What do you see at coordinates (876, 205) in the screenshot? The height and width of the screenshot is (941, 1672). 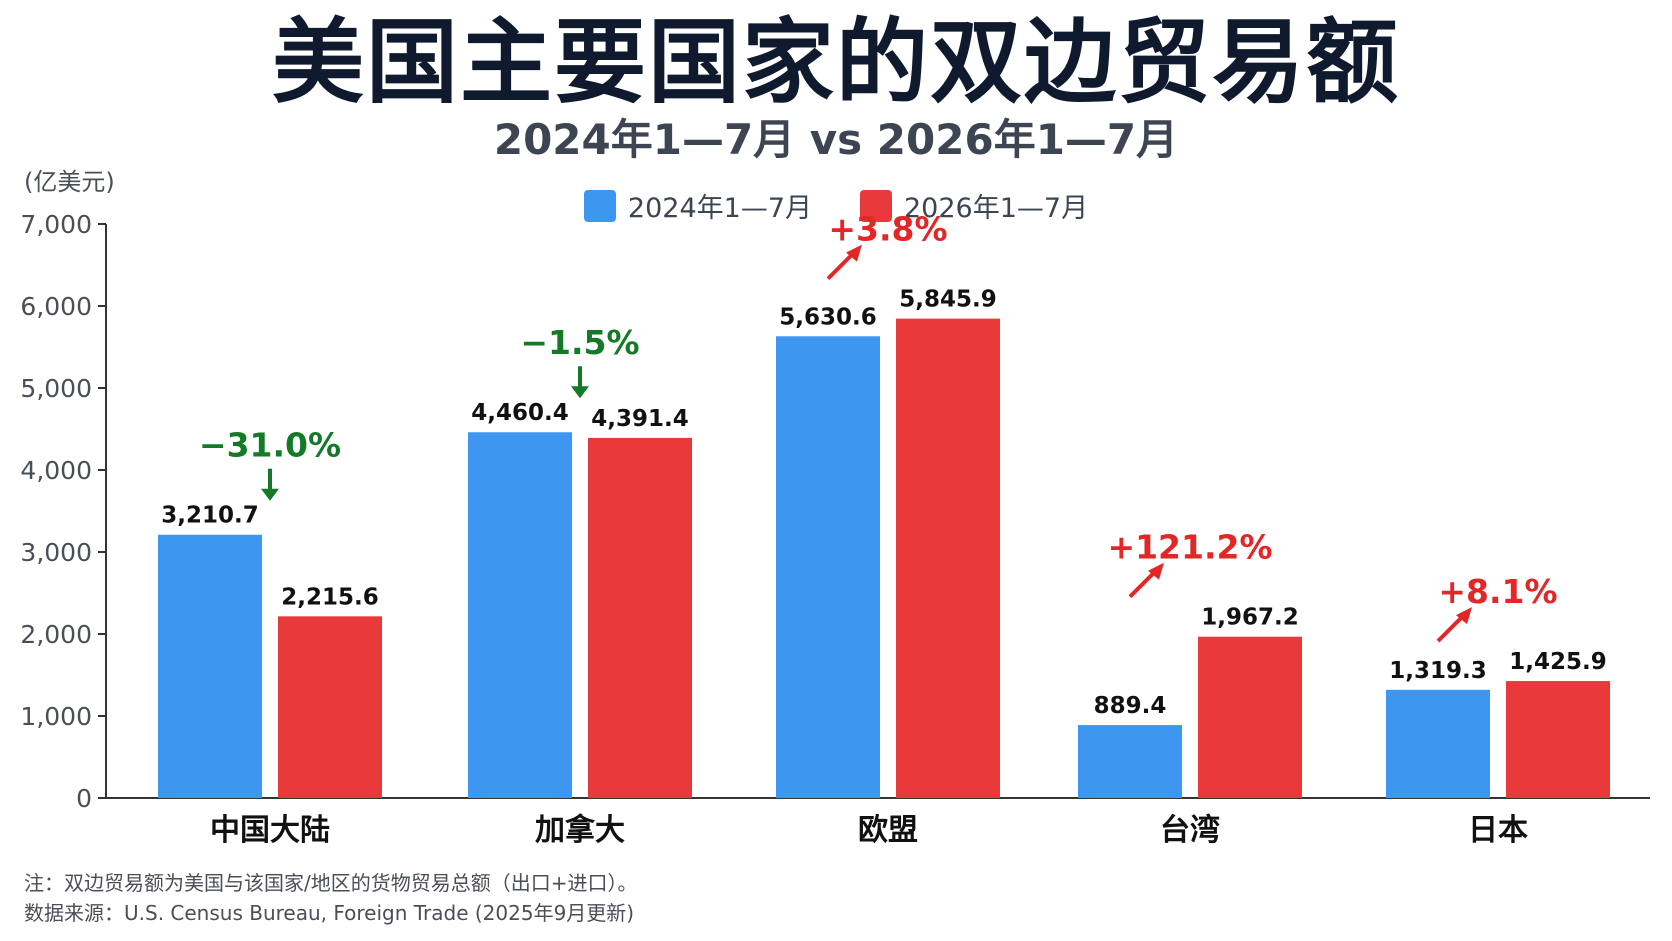 I see `legend-swatch-2026` at bounding box center [876, 205].